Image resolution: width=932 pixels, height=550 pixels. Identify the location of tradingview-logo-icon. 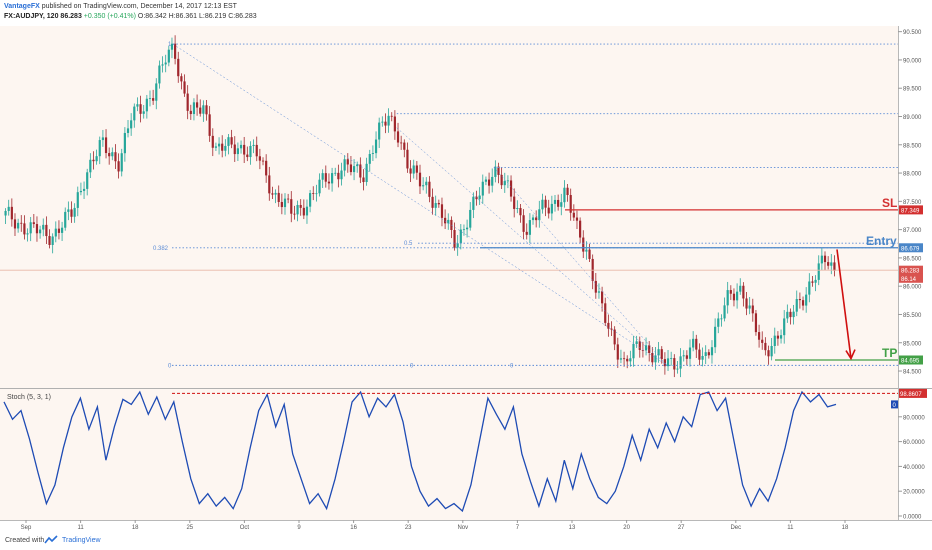
(51, 540).